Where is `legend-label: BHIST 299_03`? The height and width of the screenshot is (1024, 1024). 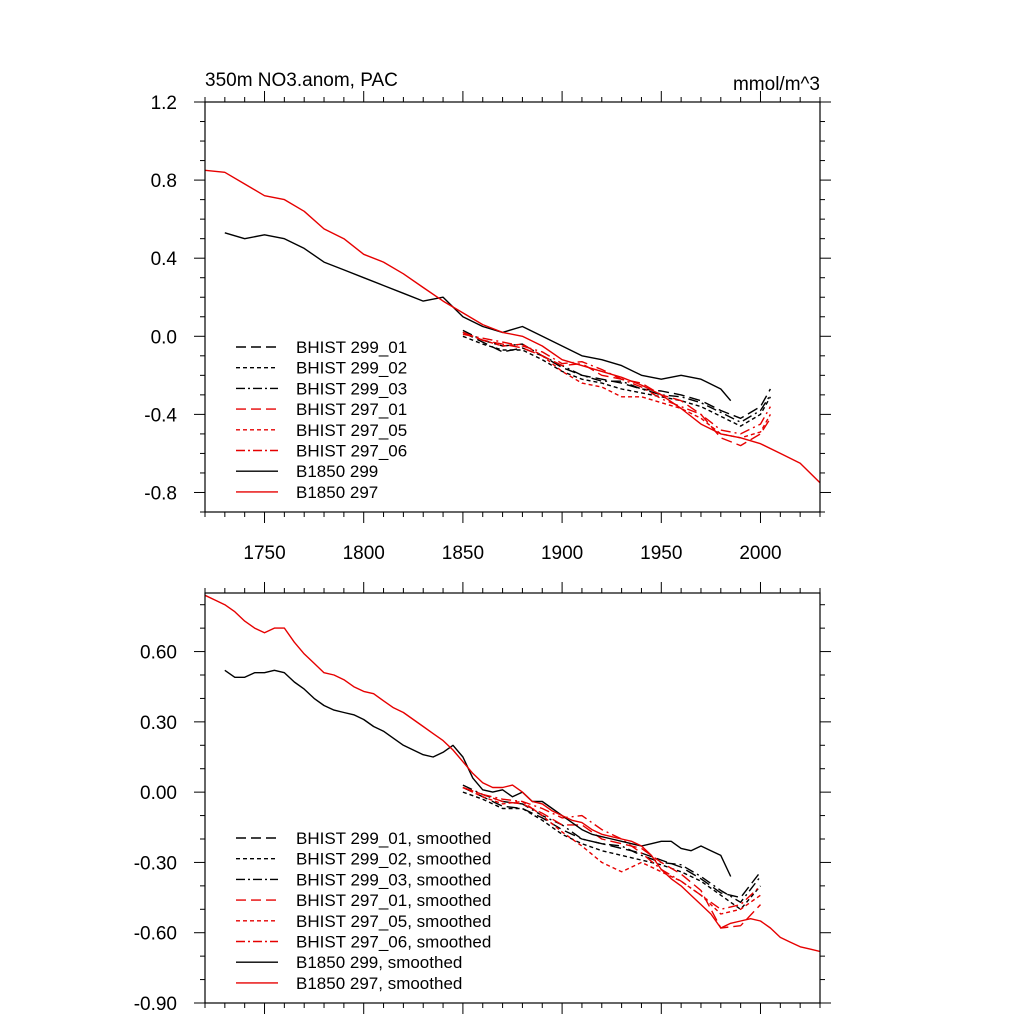
legend-label: BHIST 299_03 is located at coordinates (351, 388).